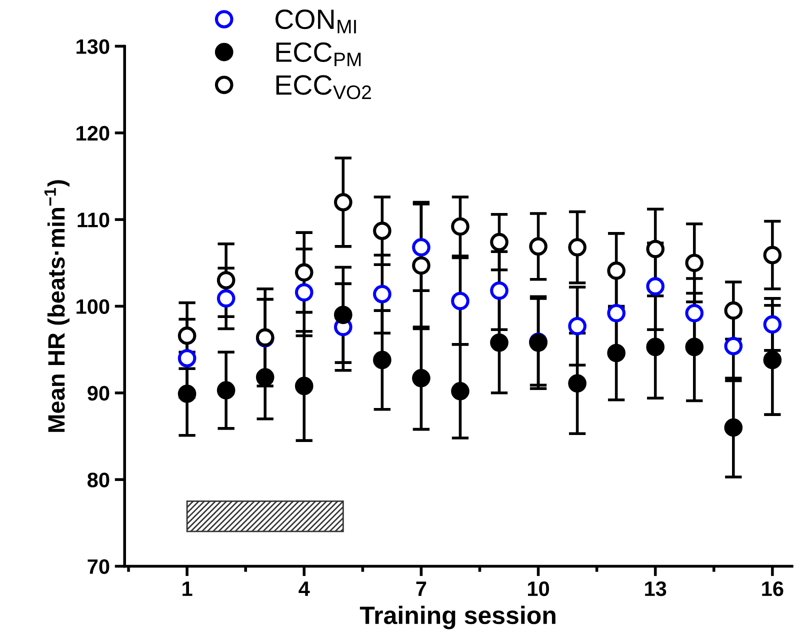 The height and width of the screenshot is (642, 804). Describe the element at coordinates (539, 588) in the screenshot. I see `x-tick-label: 10` at that location.